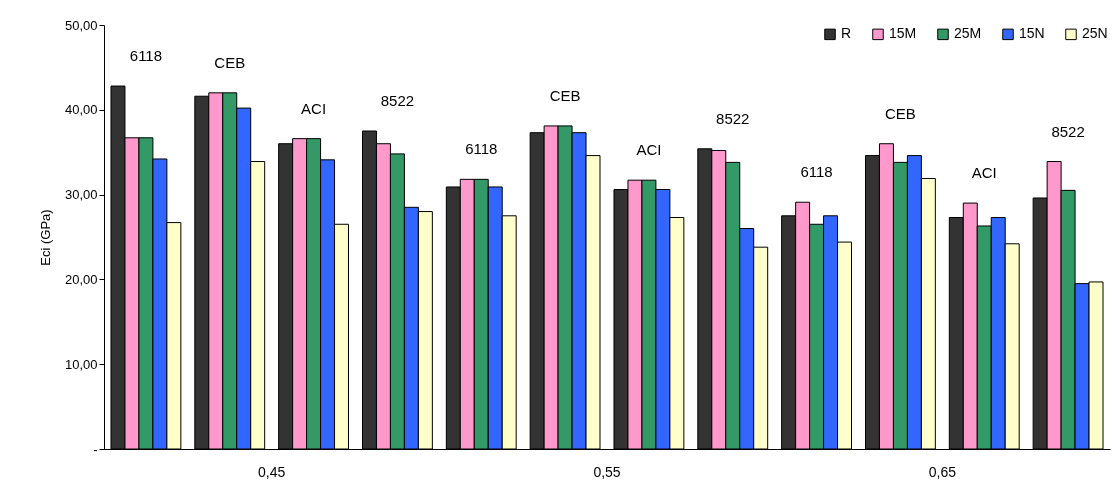  I want to click on y-tick-label: 20,00, so click(81, 279).